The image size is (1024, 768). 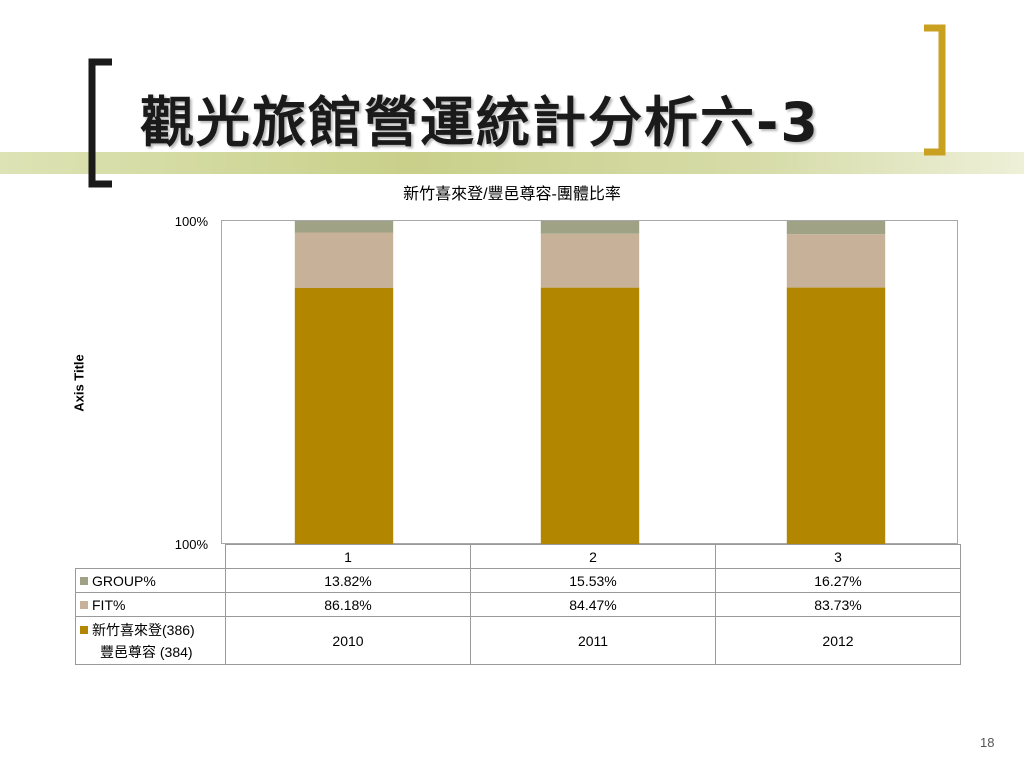 I want to click on category-label: 3, so click(x=838, y=556).